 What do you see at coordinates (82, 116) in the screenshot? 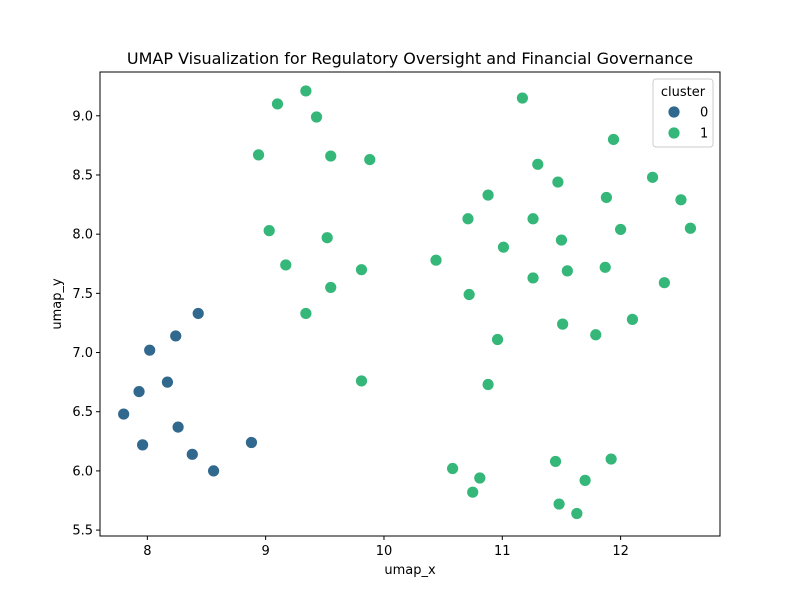
I see `y-tick-label: 9.0` at bounding box center [82, 116].